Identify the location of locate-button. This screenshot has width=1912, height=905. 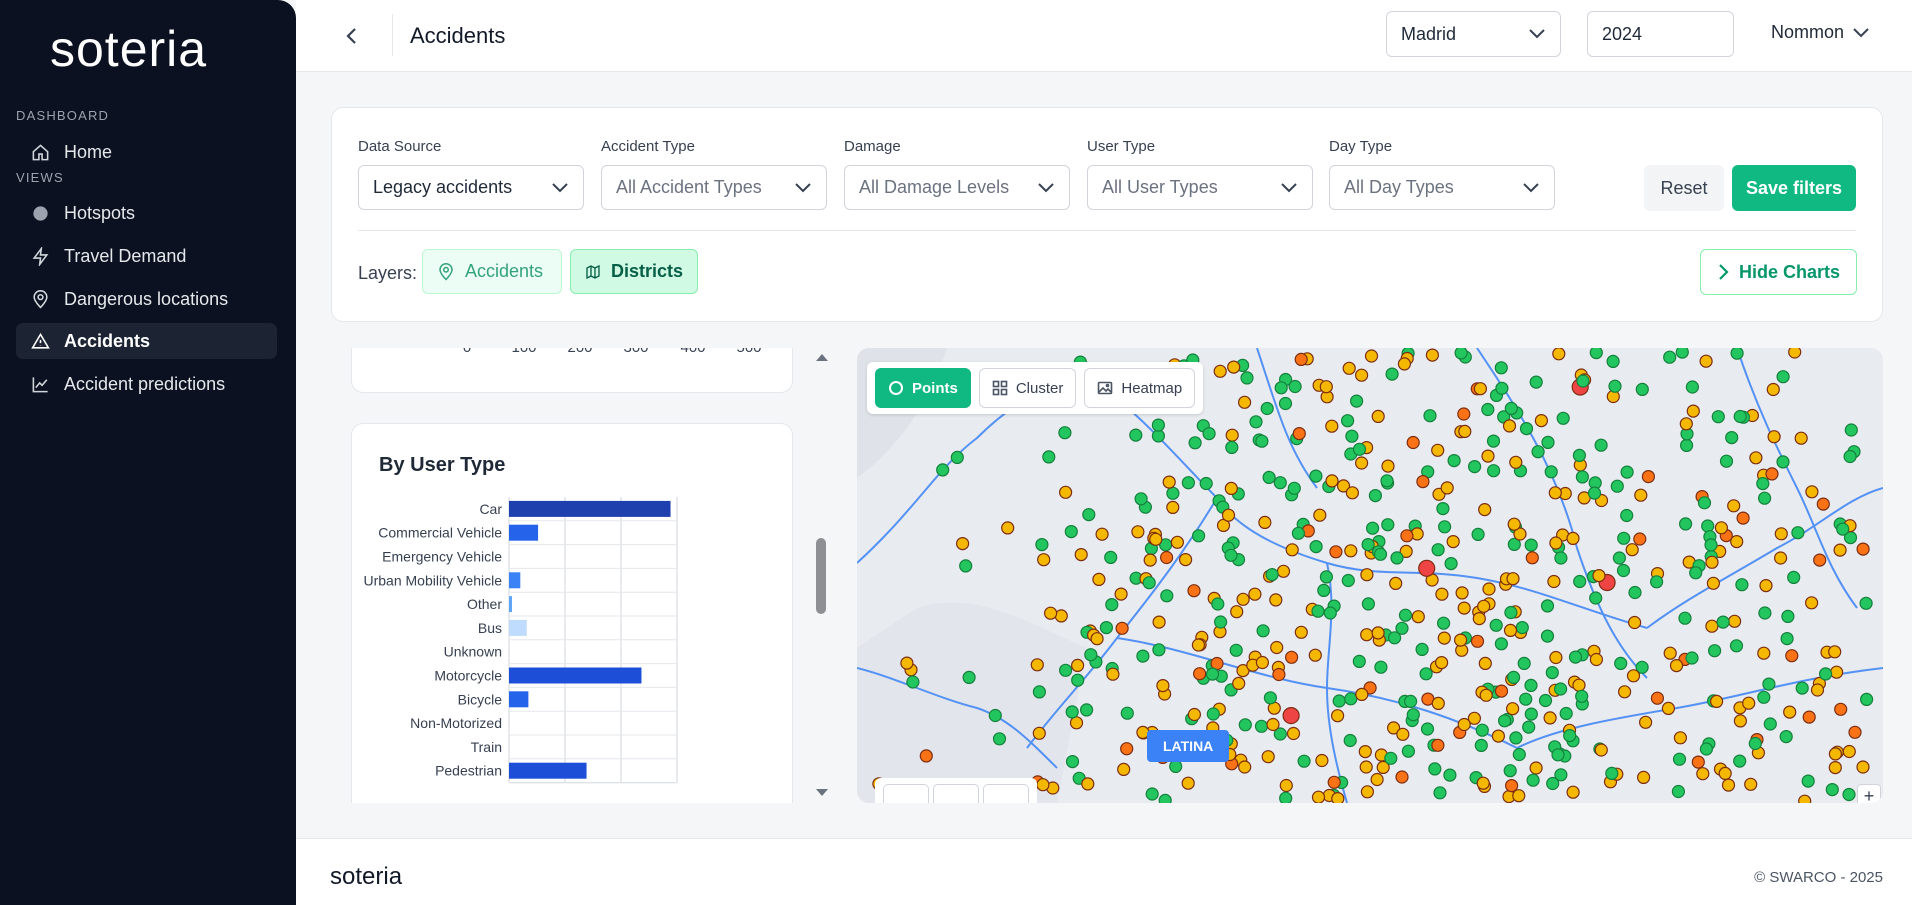
(1006, 793).